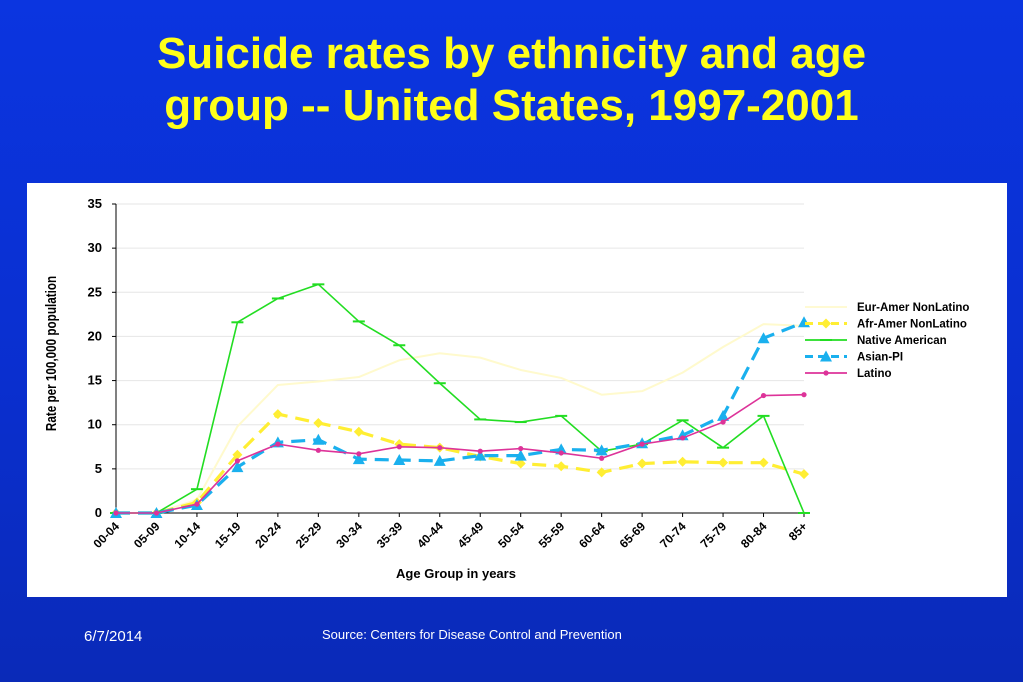  Describe the element at coordinates (390, 535) in the screenshot. I see `x-tick-label: 35-39` at that location.